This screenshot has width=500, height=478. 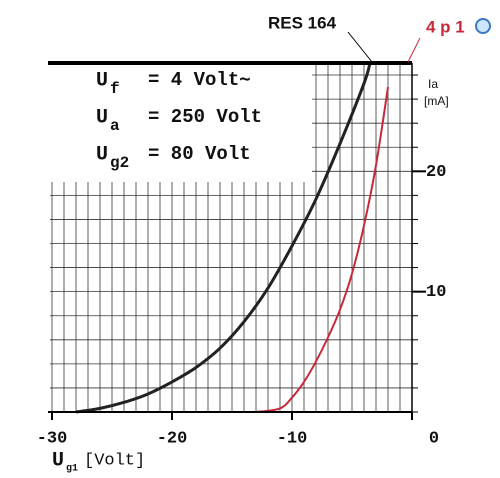 What do you see at coordinates (434, 438) in the screenshot?
I see `x-tick-label: 0` at bounding box center [434, 438].